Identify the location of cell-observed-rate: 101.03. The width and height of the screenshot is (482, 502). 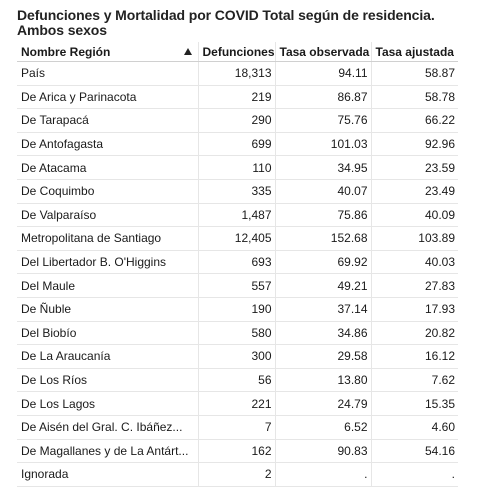
(323, 144).